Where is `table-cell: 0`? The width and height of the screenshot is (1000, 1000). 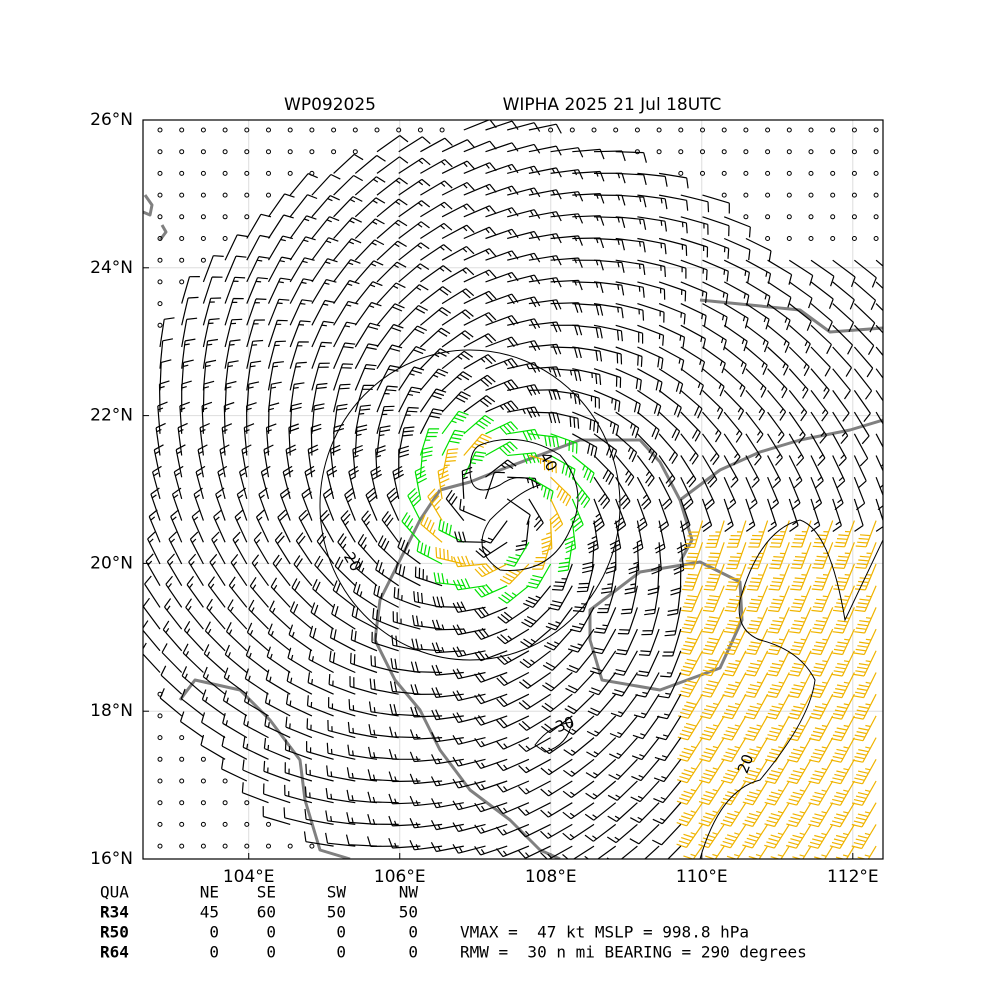
table-cell: 0 is located at coordinates (214, 952).